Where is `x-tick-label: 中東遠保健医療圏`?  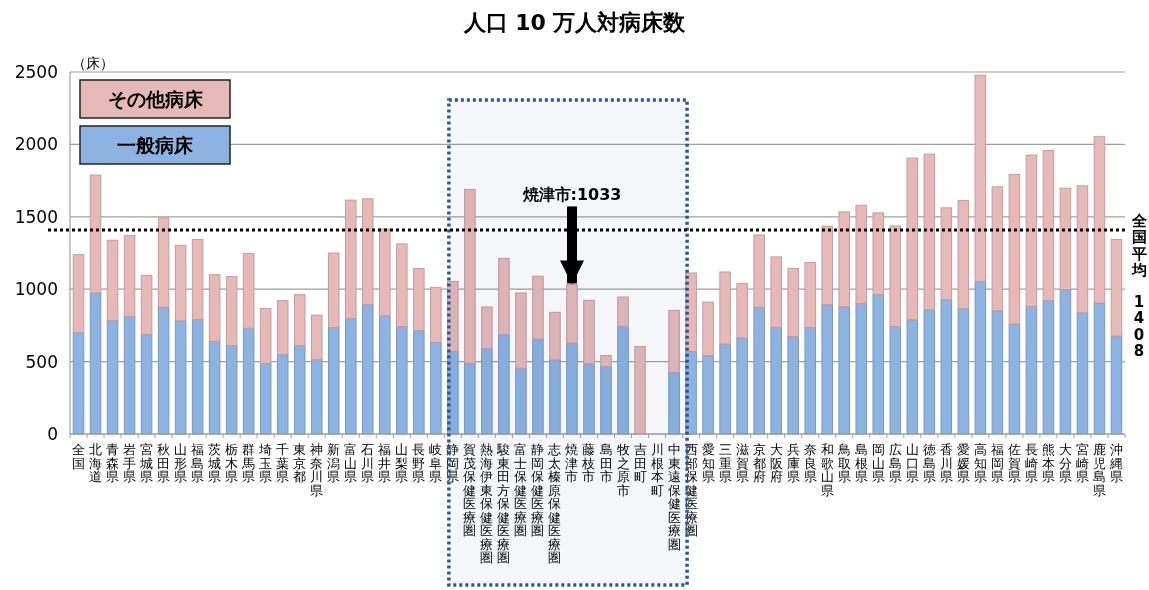
x-tick-label: 中東遠保健医療圏 is located at coordinates (674, 497).